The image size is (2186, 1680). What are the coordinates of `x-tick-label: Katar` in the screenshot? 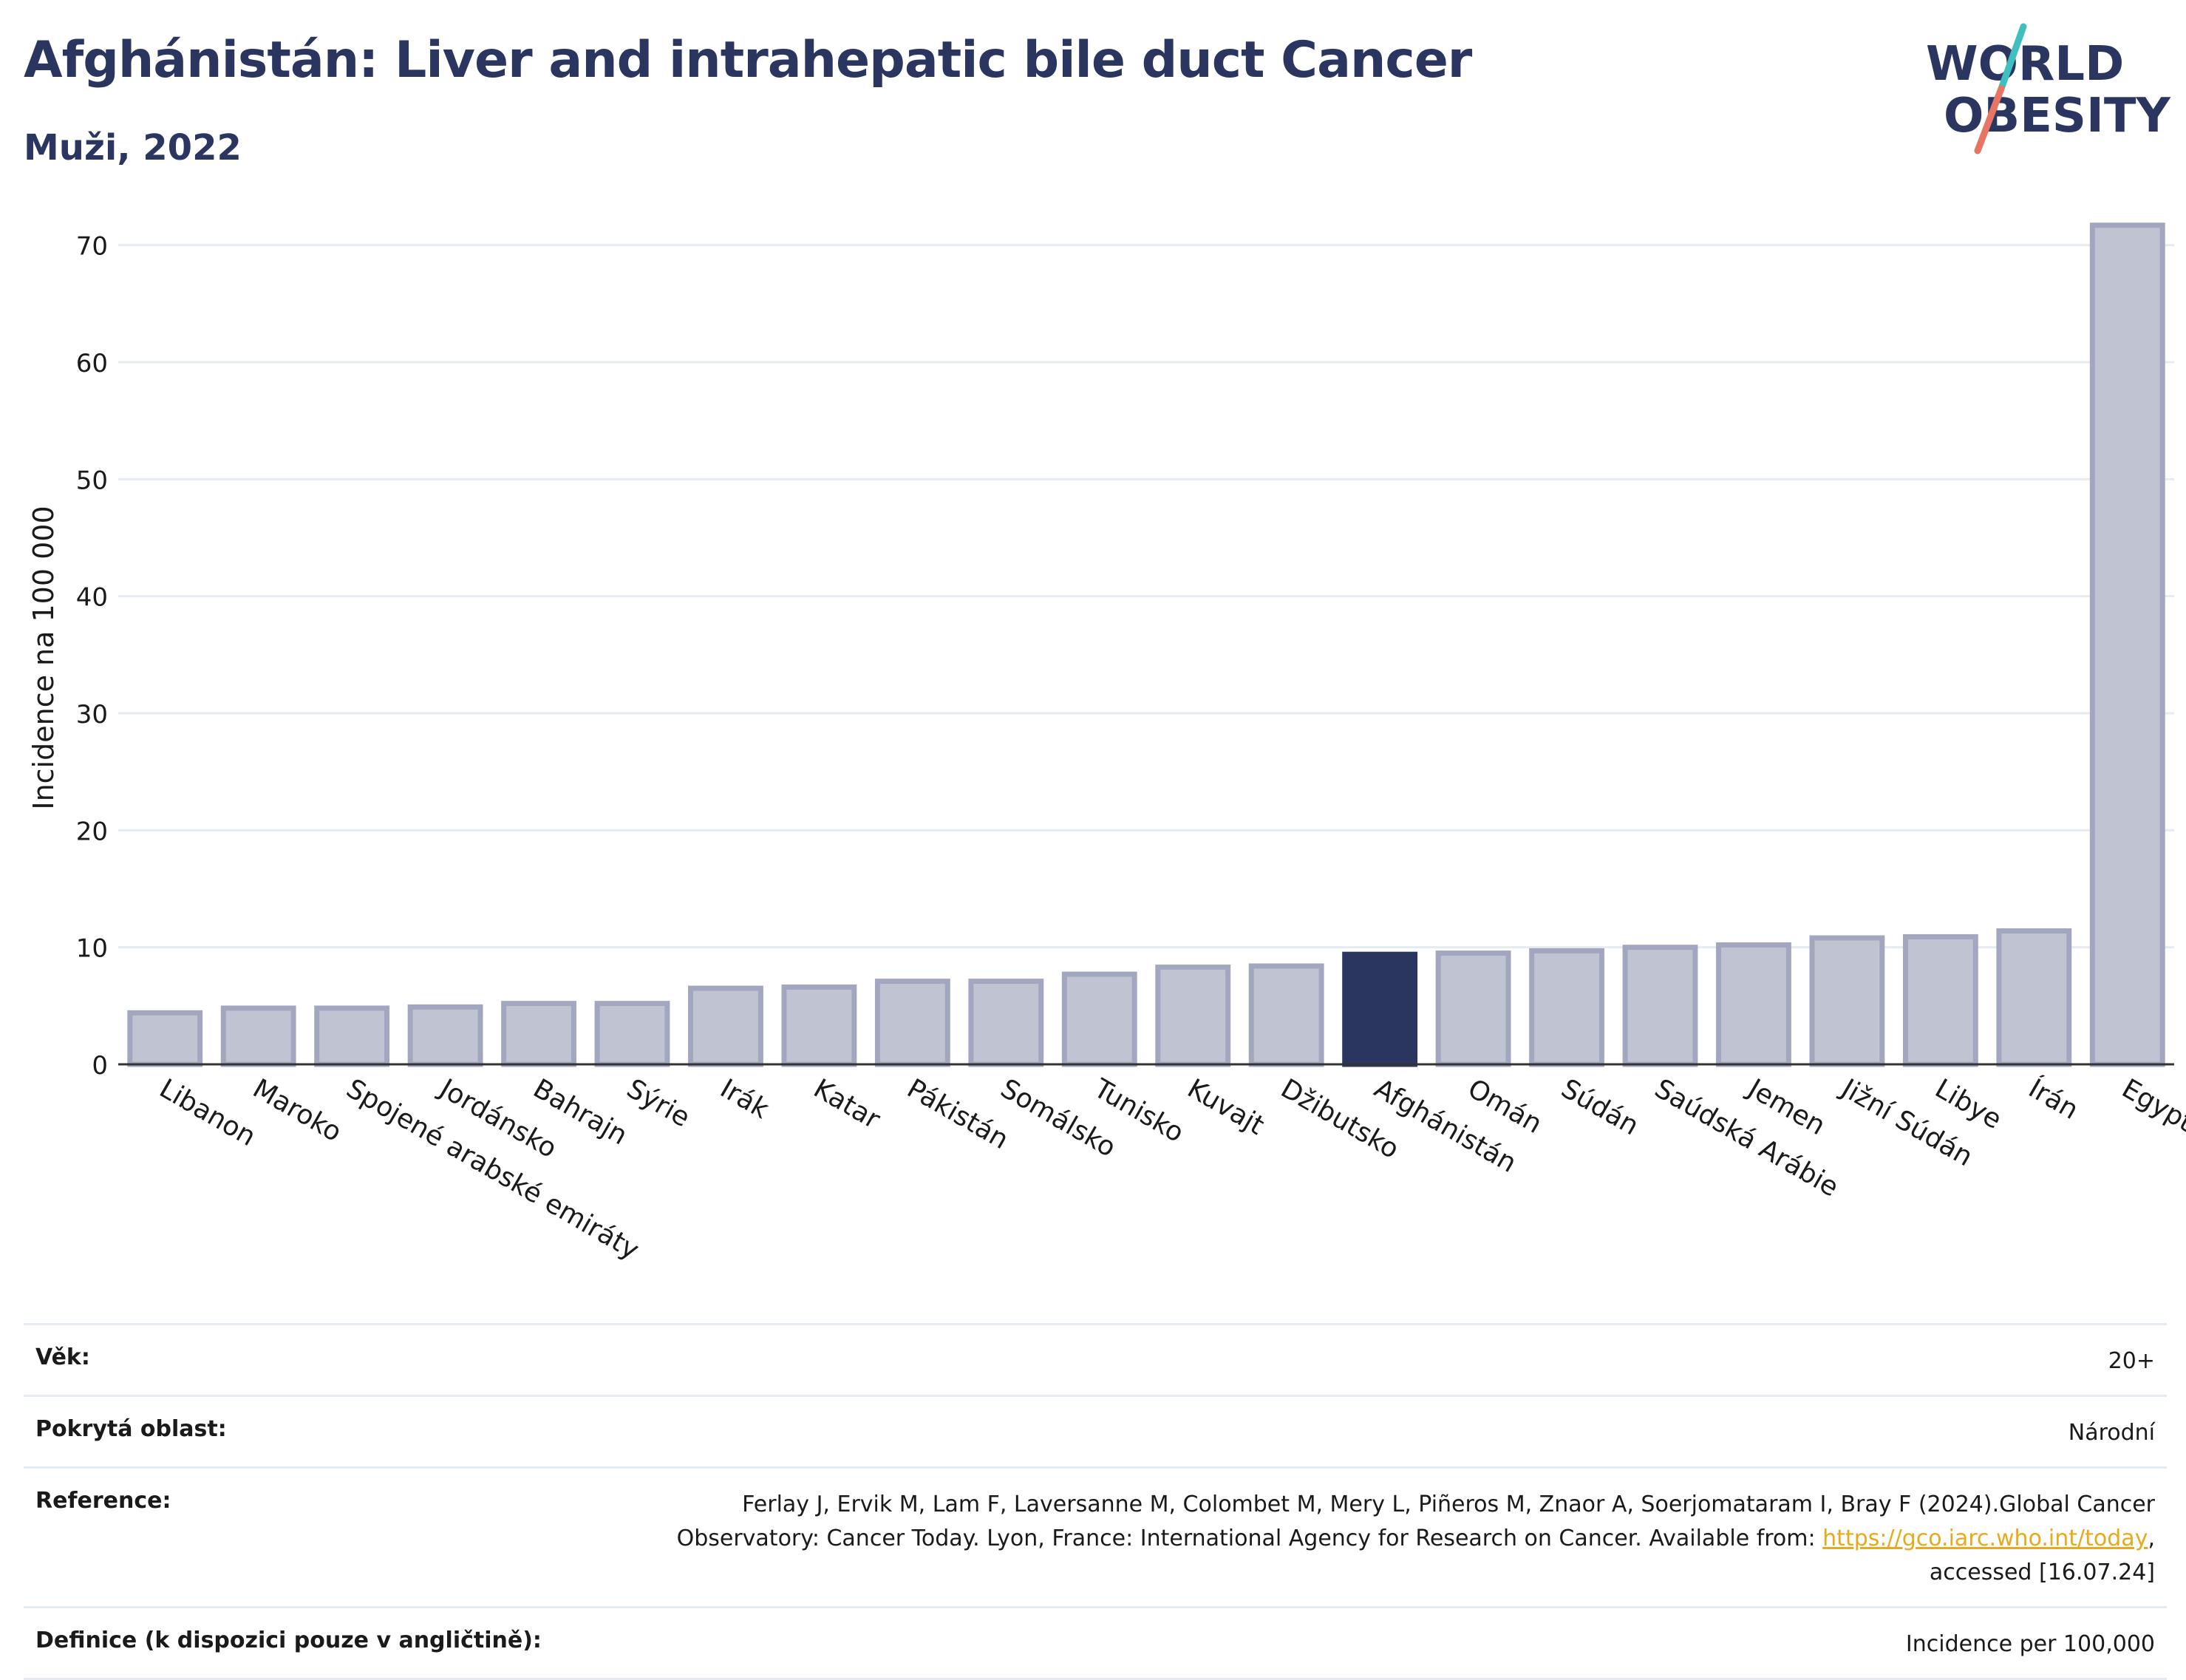 It's located at (847, 1104).